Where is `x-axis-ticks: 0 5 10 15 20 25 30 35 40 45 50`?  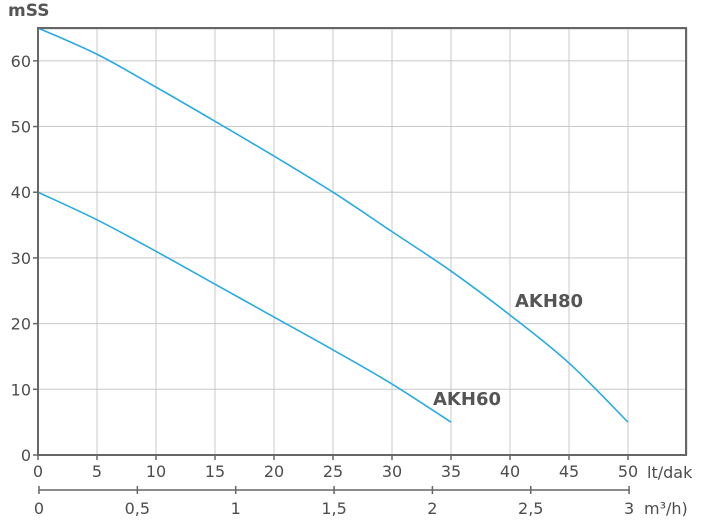
x-axis-ticks: 0 5 10 15 20 25 30 35 40 45 50 is located at coordinates (335, 468).